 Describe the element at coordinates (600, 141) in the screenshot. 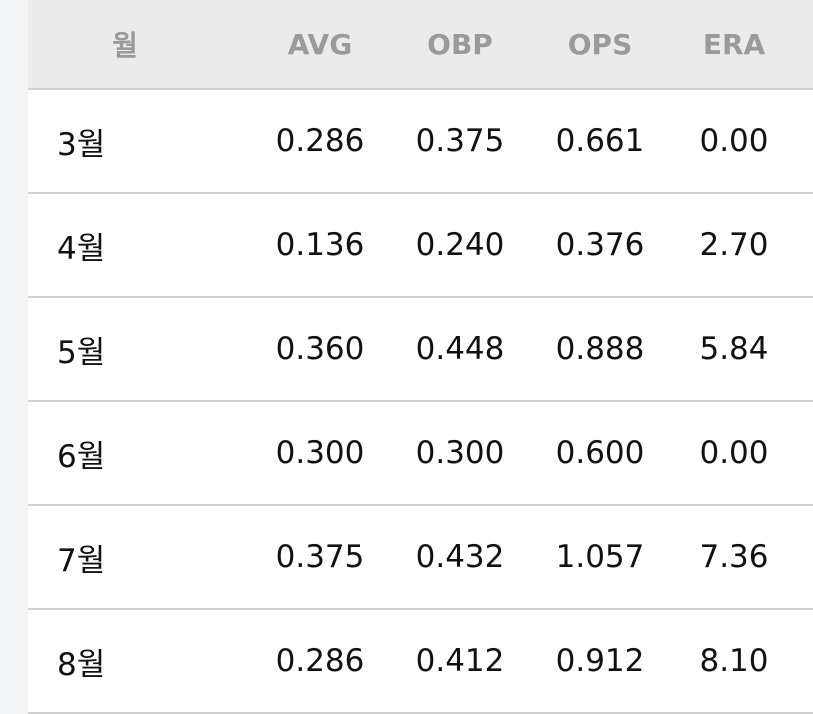

I see `stat-cell: 0.661` at that location.